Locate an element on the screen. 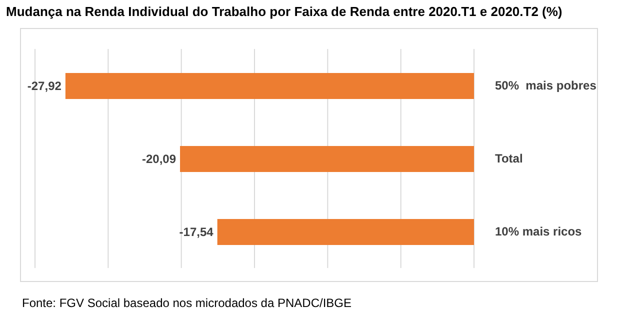 The image size is (628, 332). y-tick-label: 10% mais ricos is located at coordinates (538, 231).